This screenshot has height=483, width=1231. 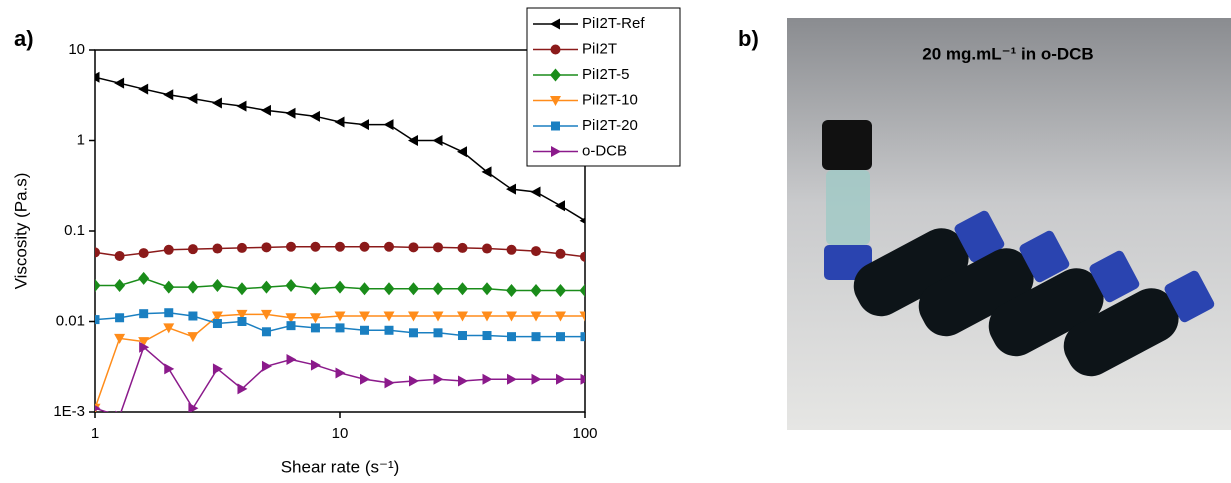 I want to click on y-tick-label: 1E-3, so click(x=69, y=411).